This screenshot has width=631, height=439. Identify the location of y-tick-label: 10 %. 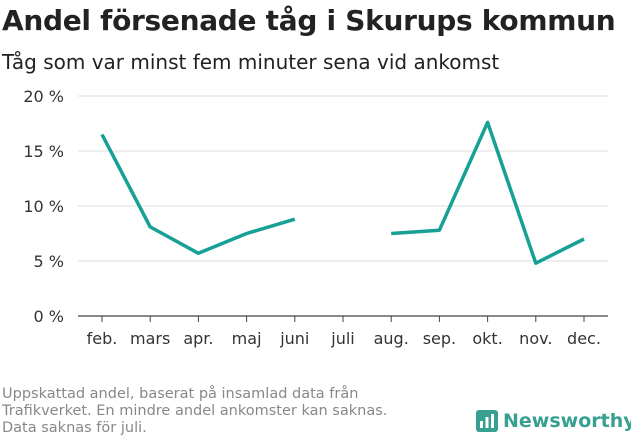
(43, 206).